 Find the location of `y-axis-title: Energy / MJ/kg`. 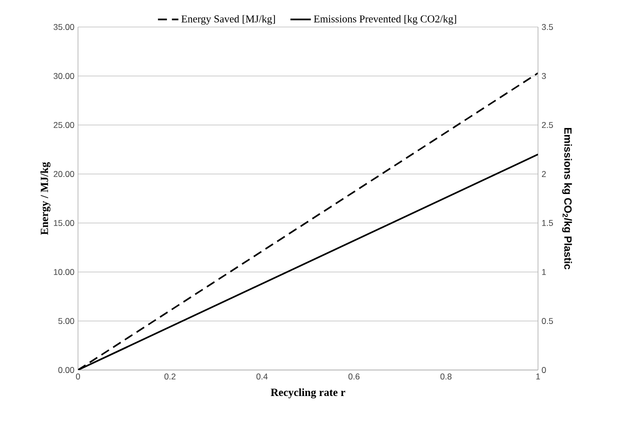

y-axis-title: Energy / MJ/kg is located at coordinates (45, 198).